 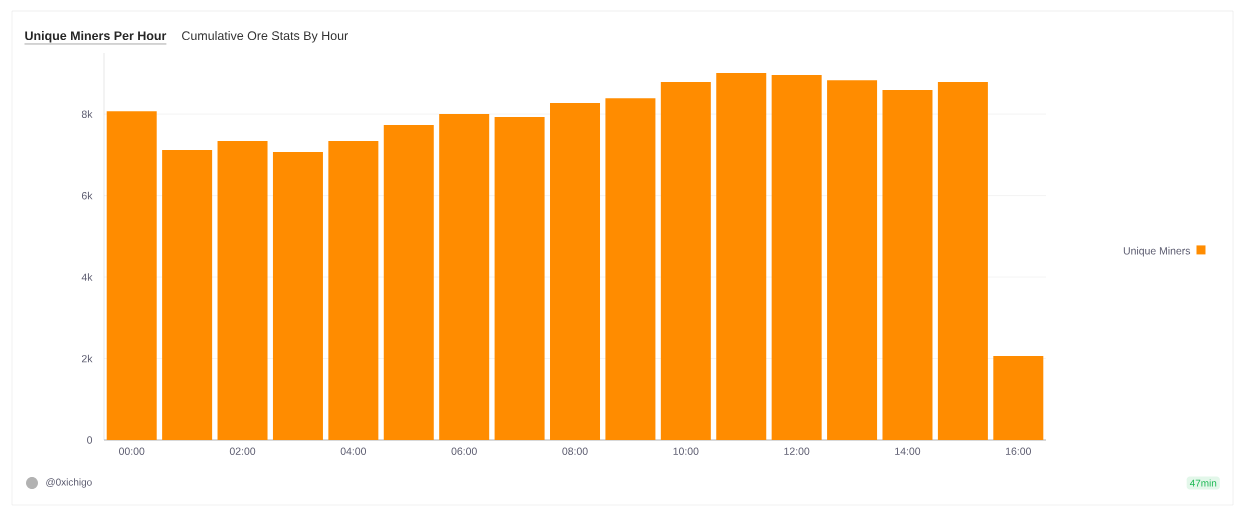 What do you see at coordinates (1203, 483) in the screenshot?
I see `text: 47min` at bounding box center [1203, 483].